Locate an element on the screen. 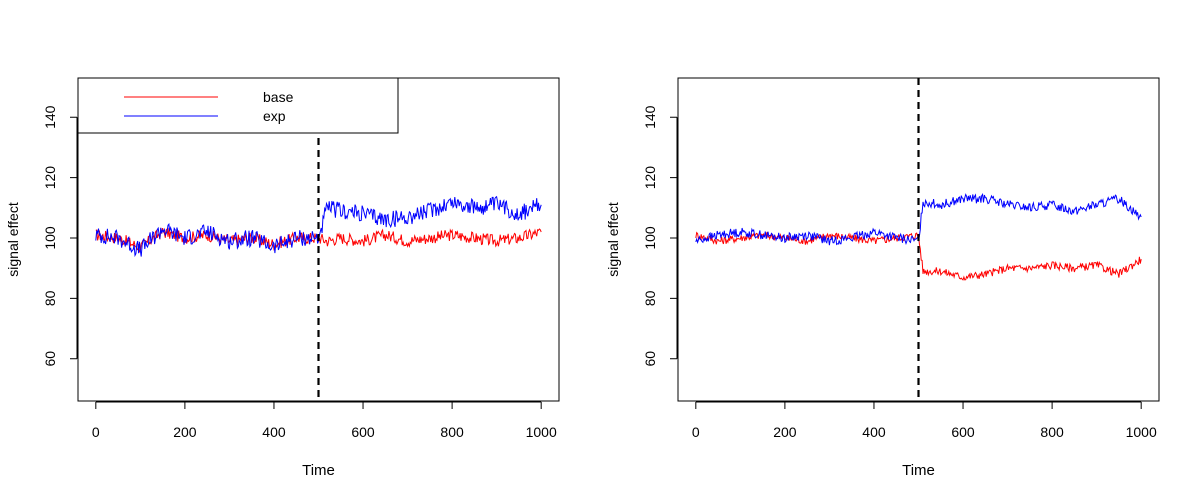 The width and height of the screenshot is (1200, 500). legend-label-base: base is located at coordinates (278, 97).